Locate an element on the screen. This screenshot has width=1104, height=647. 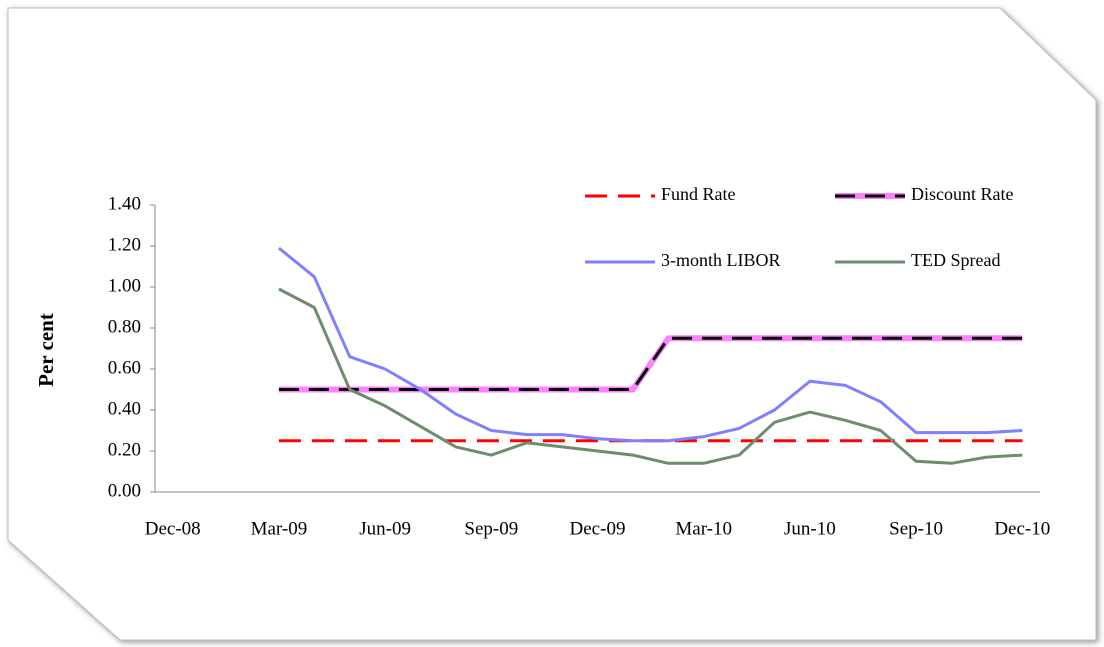
x-tick-label: Sep-09 is located at coordinates (491, 528).